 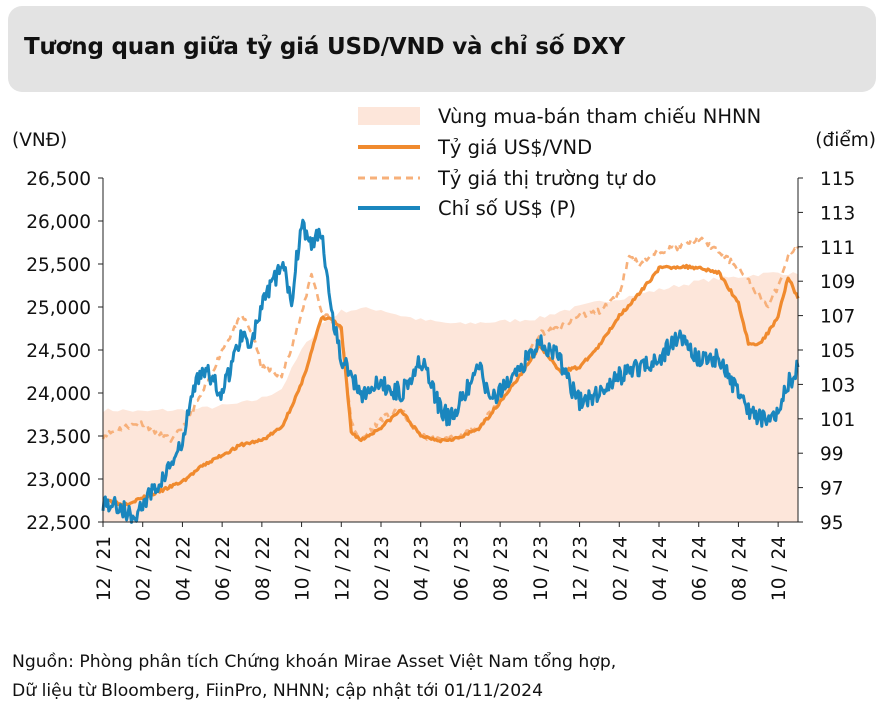 I want to click on right-tick-label: 99, so click(x=832, y=454).